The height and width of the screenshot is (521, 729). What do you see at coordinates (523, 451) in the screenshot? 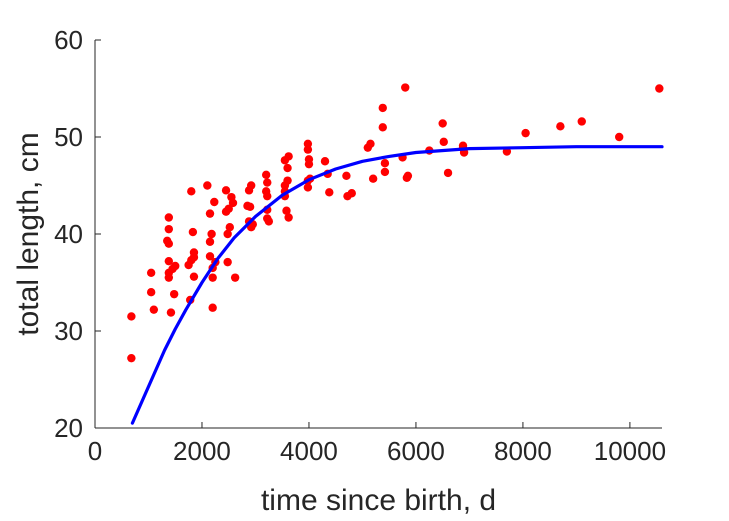
I see `x-tick-label: 8000` at bounding box center [523, 451].